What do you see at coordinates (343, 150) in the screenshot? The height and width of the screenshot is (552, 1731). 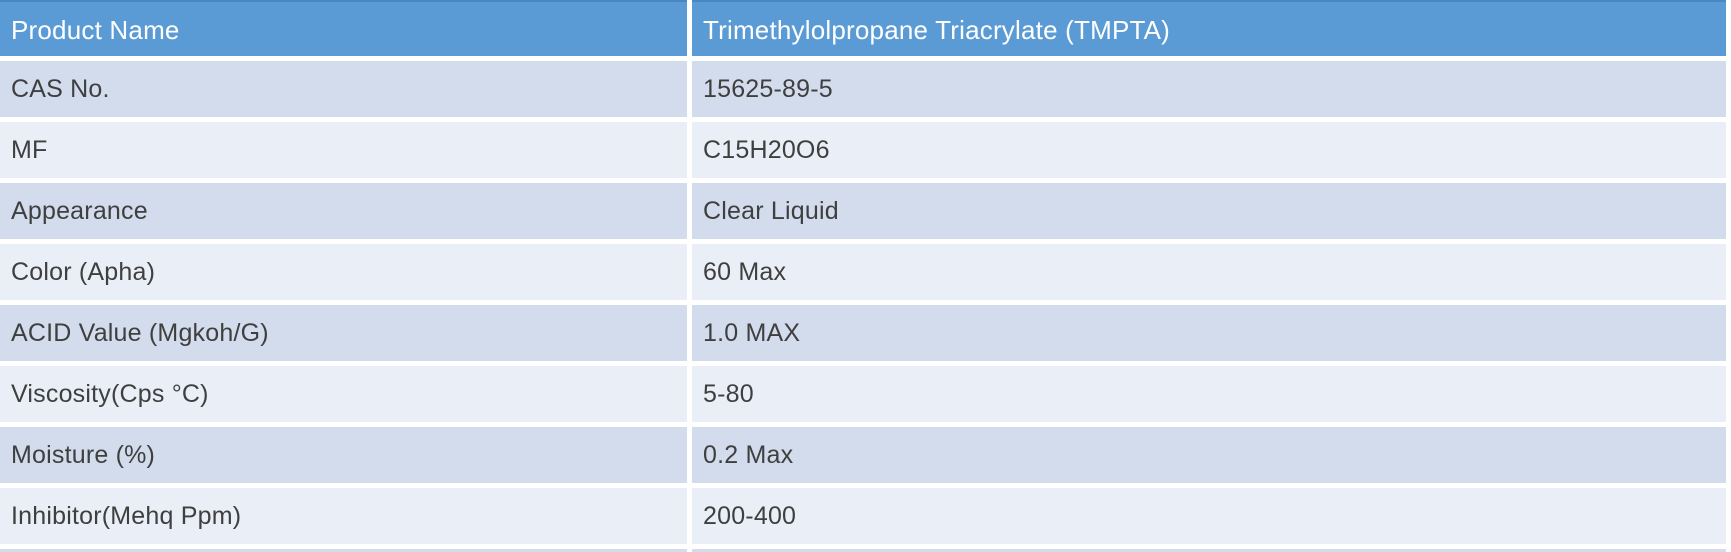 I see `row-label-cell: MF` at bounding box center [343, 150].